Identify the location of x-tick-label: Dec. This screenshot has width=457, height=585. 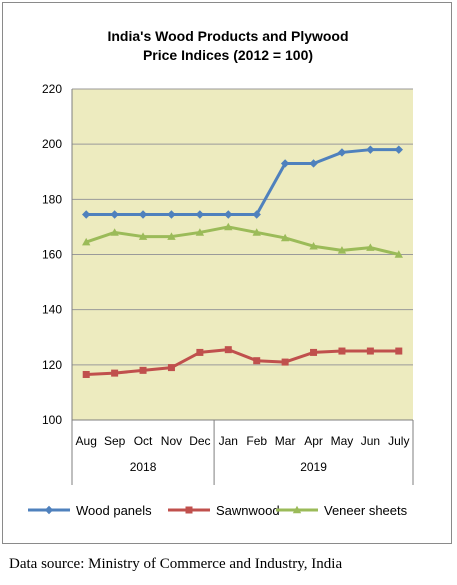
(199, 441).